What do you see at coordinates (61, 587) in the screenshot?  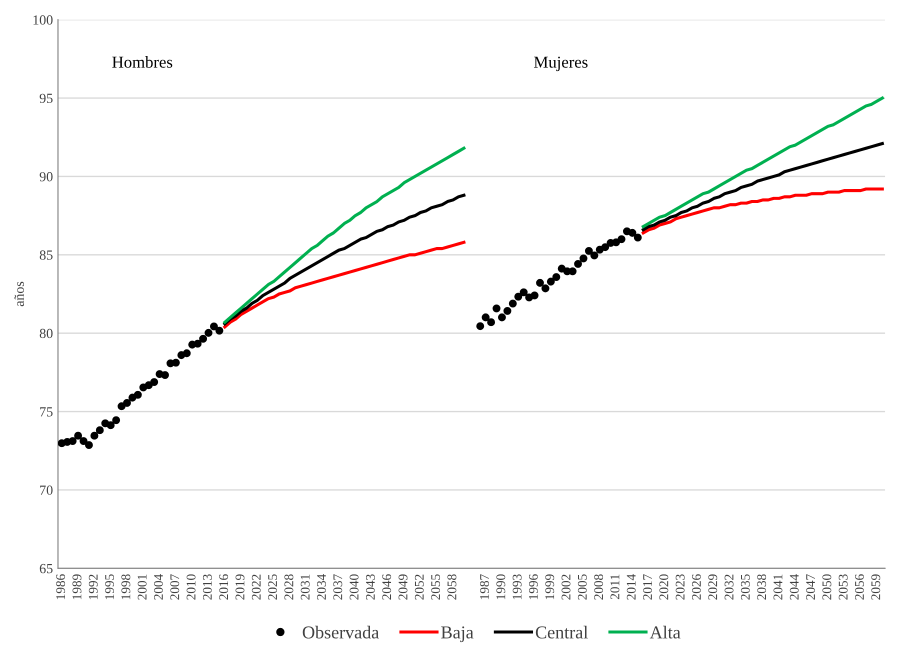 I see `x-tick-label: 1986` at bounding box center [61, 587].